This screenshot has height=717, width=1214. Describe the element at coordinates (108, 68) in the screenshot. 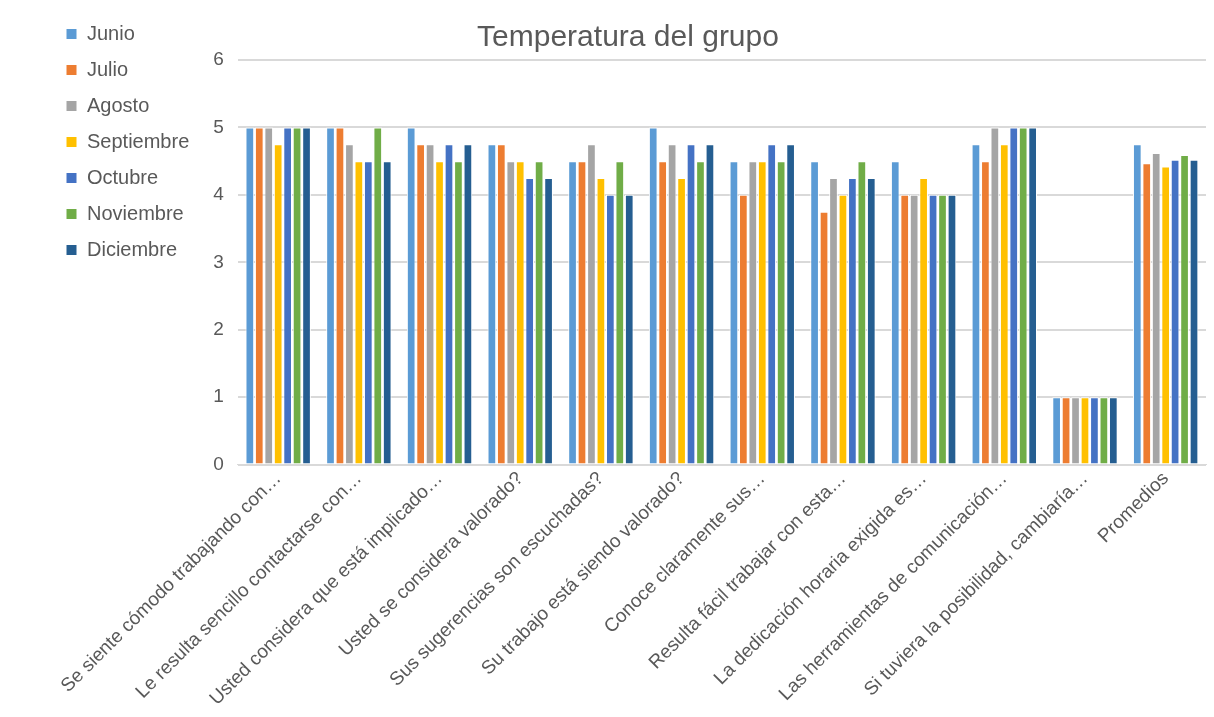

I see `legend-label: Julio` at that location.